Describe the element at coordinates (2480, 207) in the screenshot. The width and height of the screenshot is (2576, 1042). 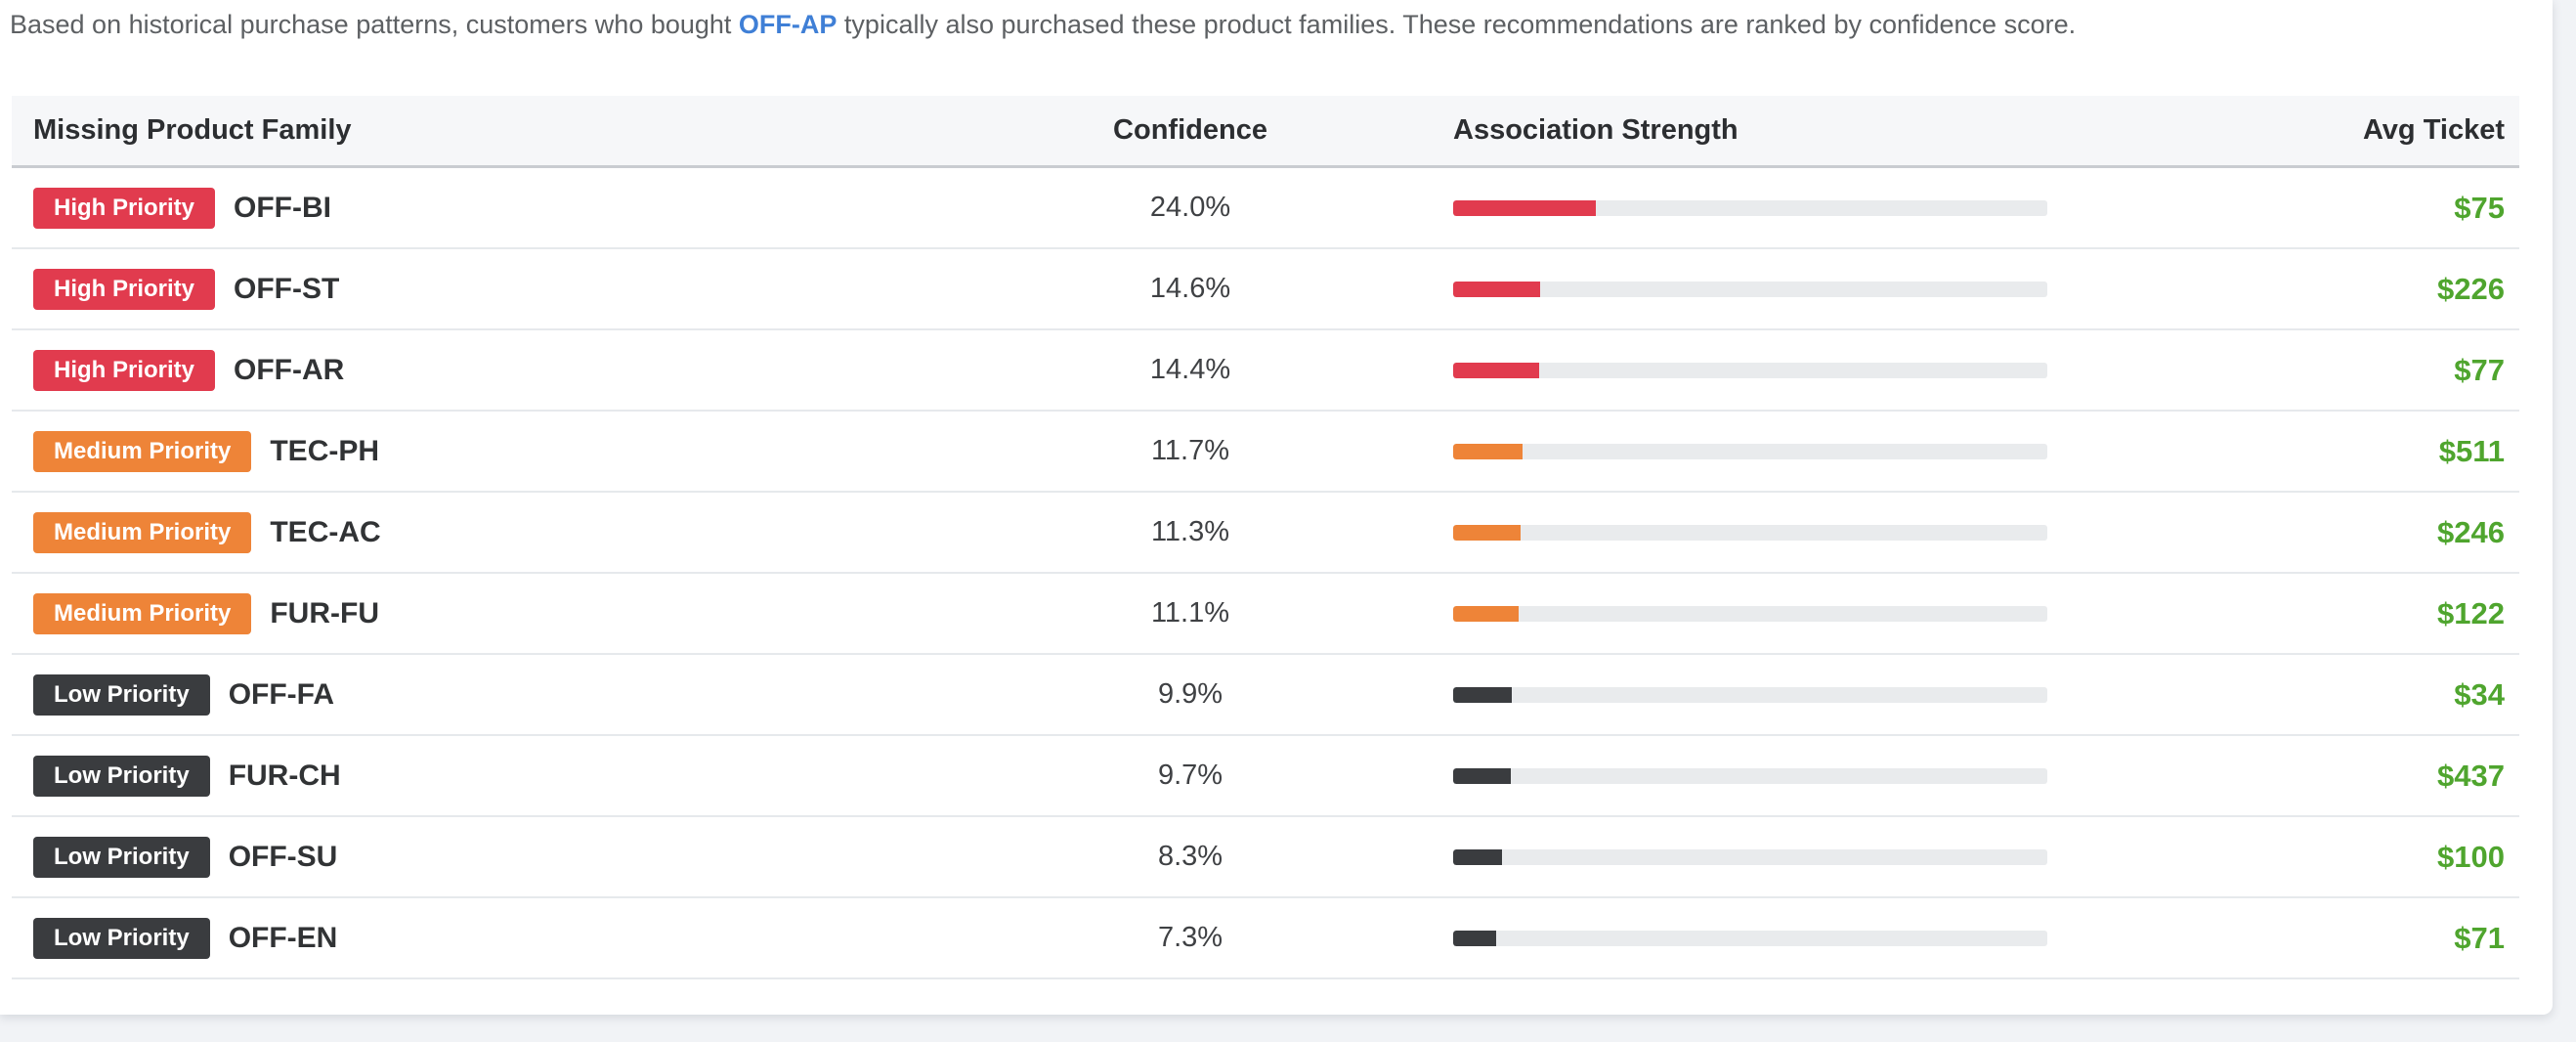
I see `avg-ticket-value: $75` at that location.